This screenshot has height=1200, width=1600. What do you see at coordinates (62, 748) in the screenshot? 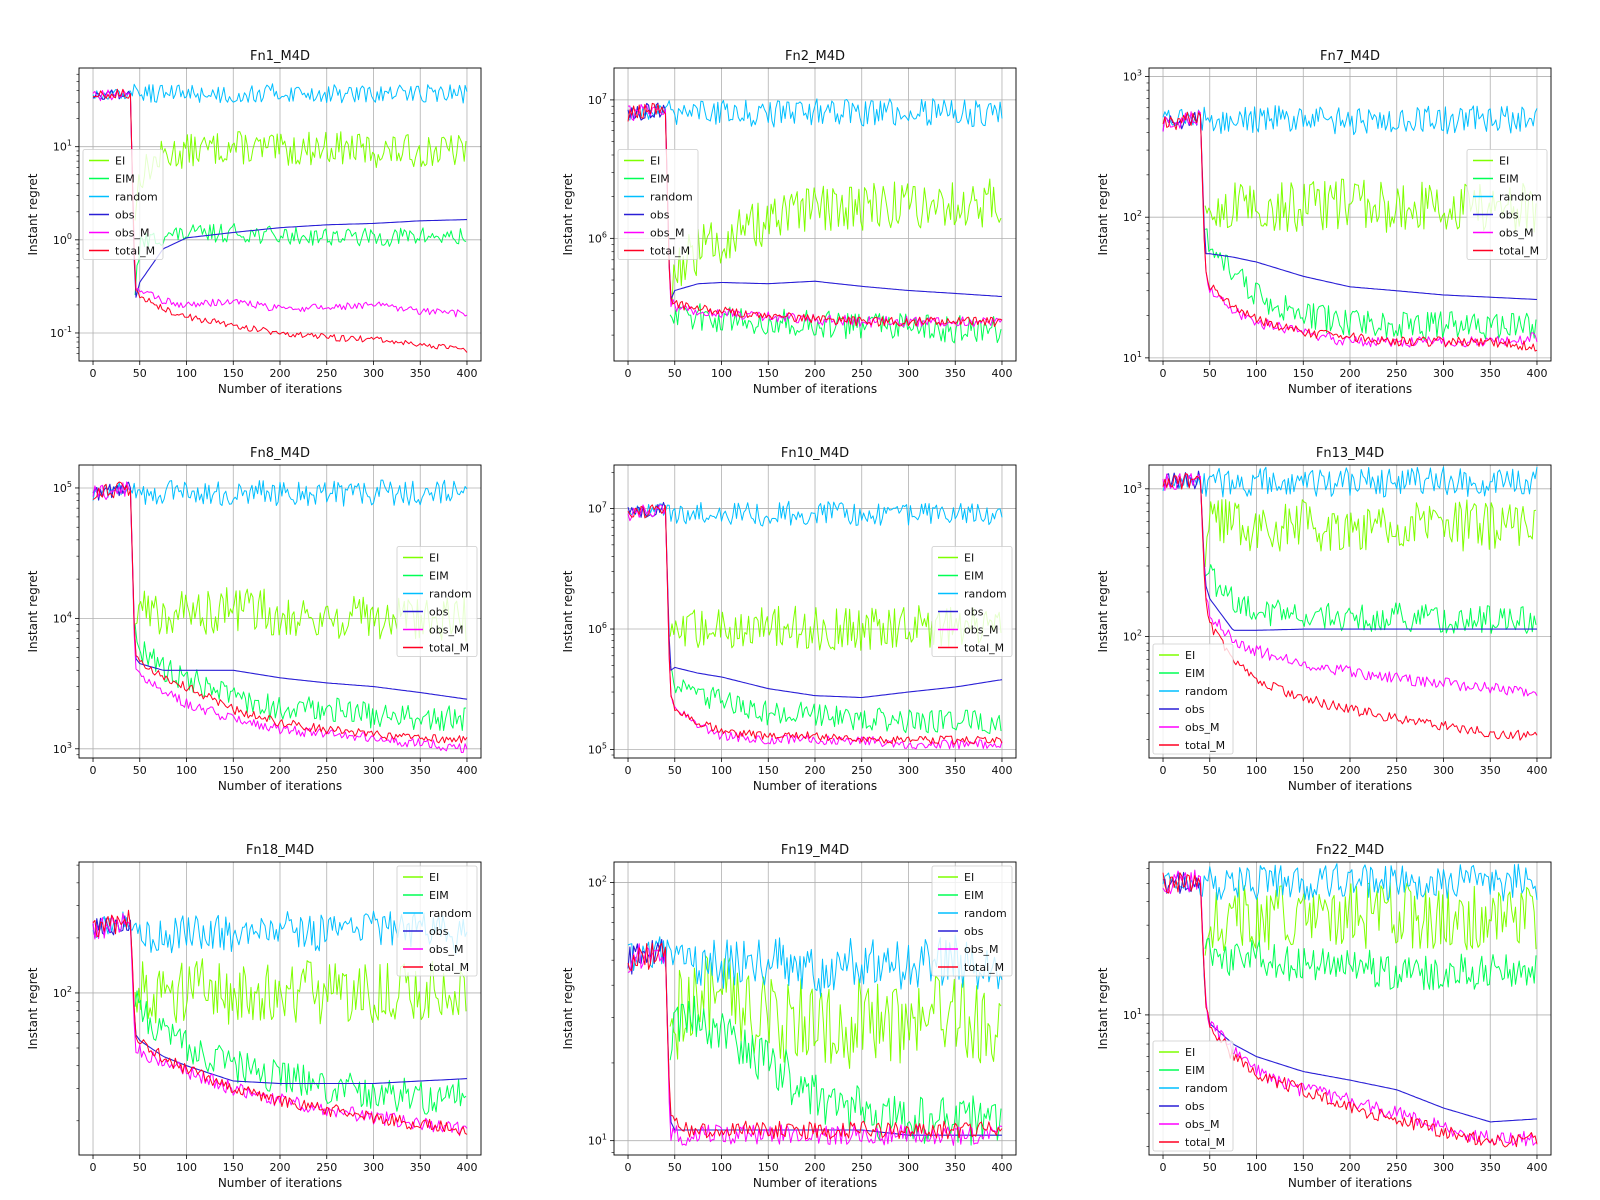
I see `y-tick-label: 10³` at bounding box center [62, 748].